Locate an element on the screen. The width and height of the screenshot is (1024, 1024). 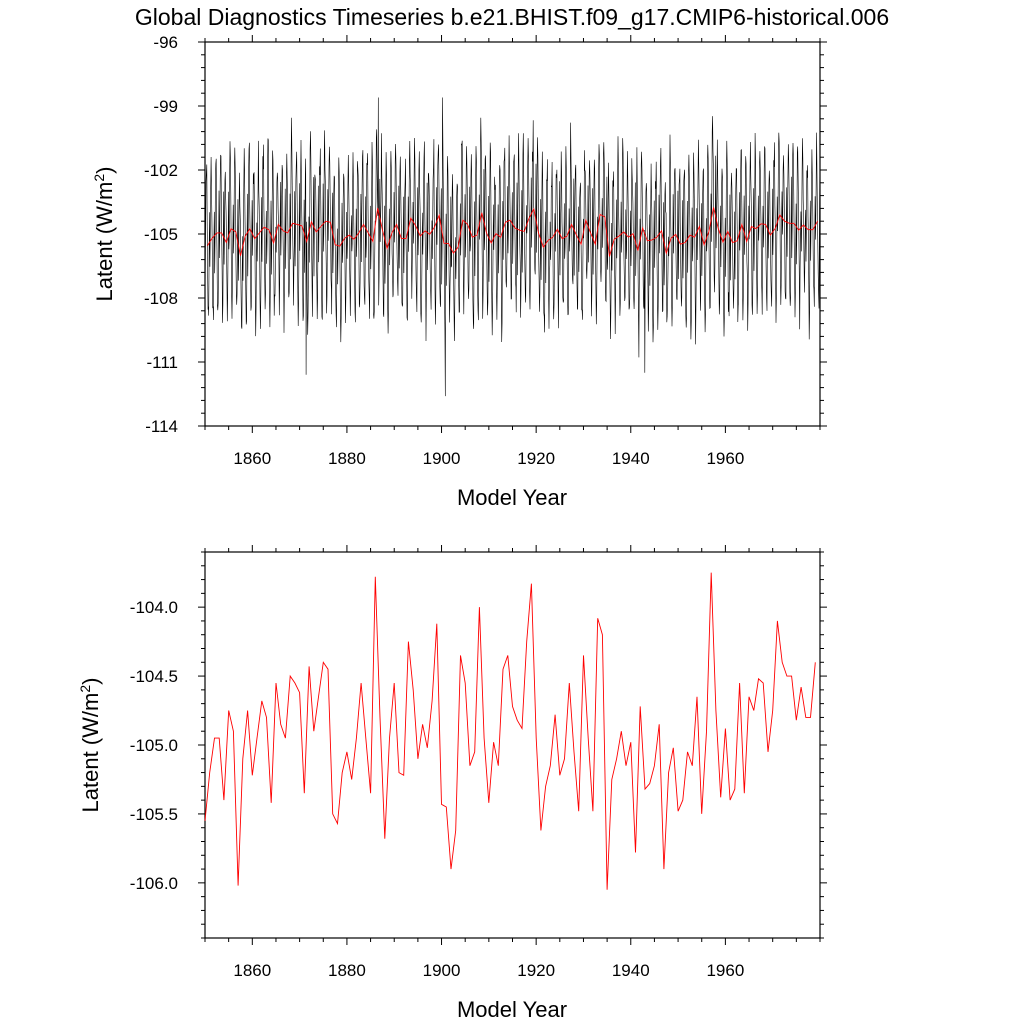
y-tick-label: -114 is located at coordinates (161, 426).